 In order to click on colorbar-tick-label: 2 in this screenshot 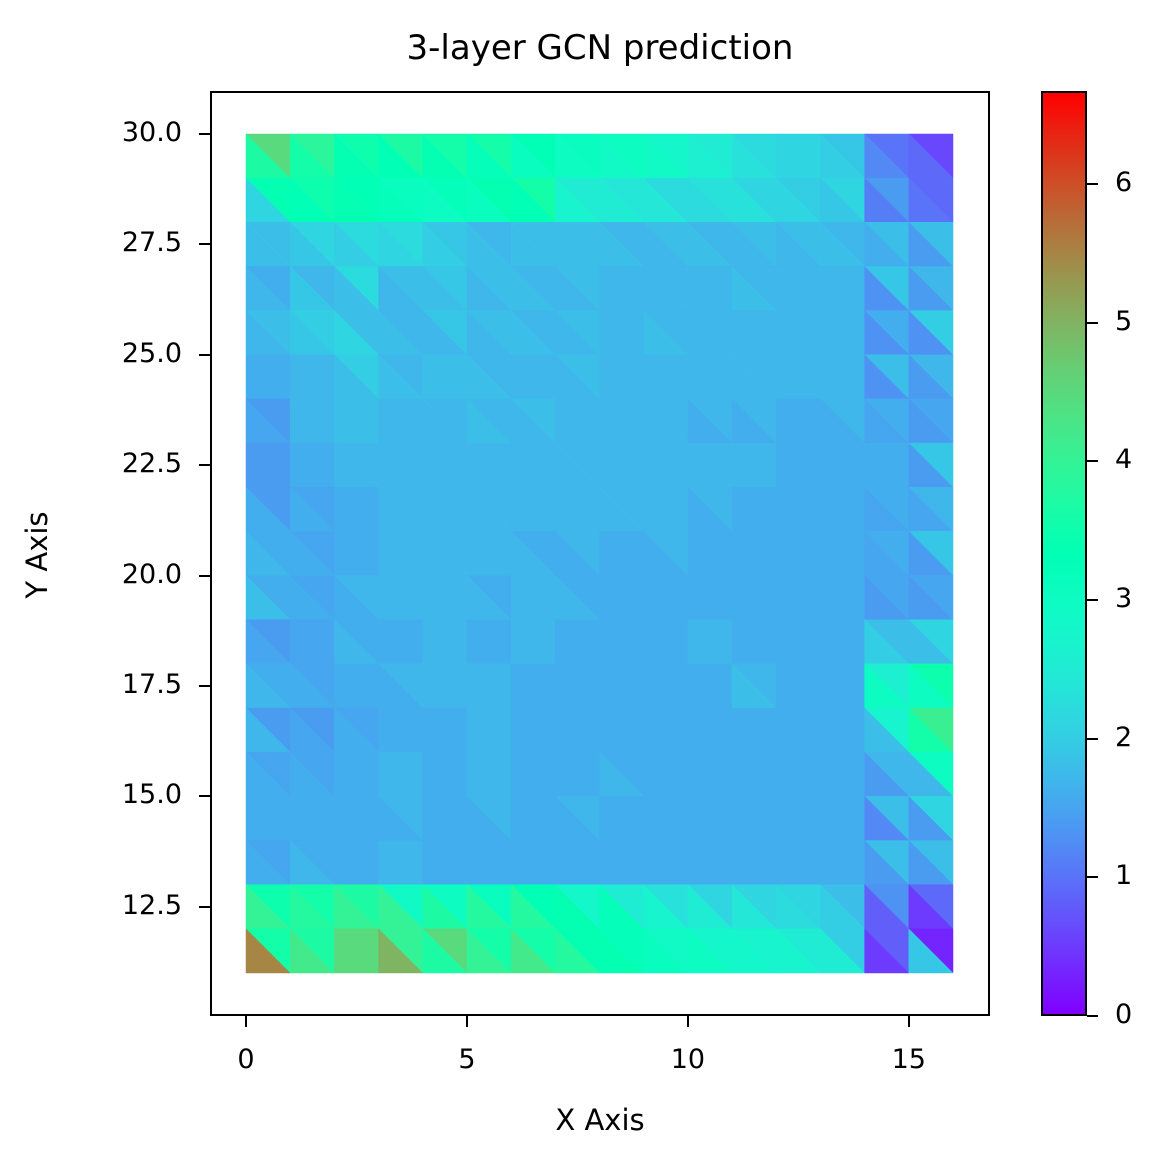, I will do `click(1124, 737)`.